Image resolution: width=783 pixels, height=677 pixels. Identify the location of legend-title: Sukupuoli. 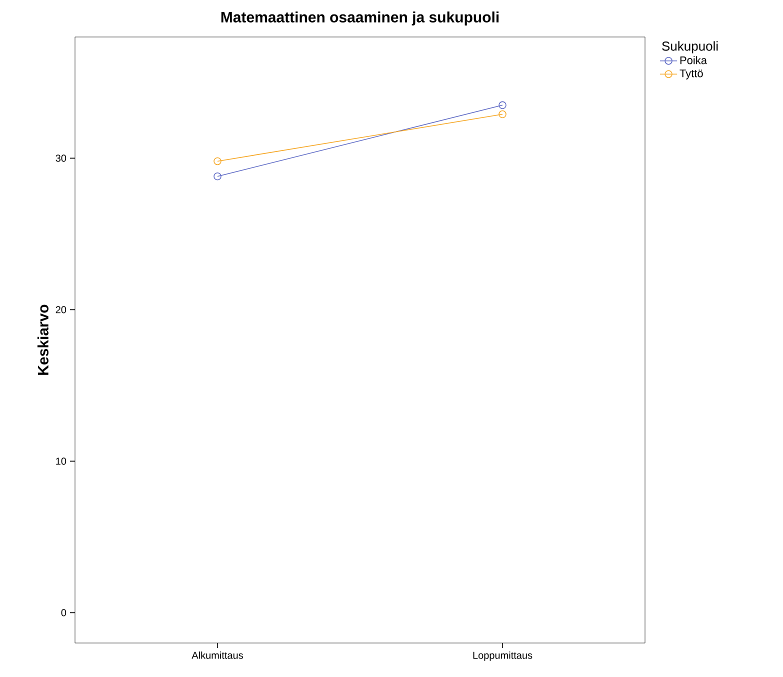
(690, 47).